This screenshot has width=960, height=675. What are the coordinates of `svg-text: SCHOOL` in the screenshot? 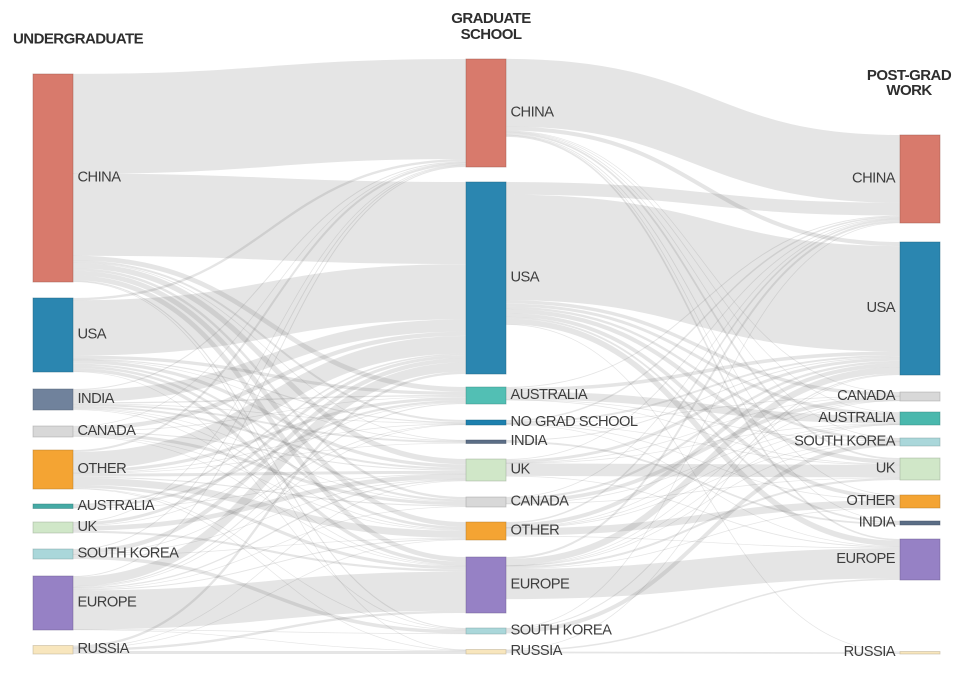 It's located at (491, 34).